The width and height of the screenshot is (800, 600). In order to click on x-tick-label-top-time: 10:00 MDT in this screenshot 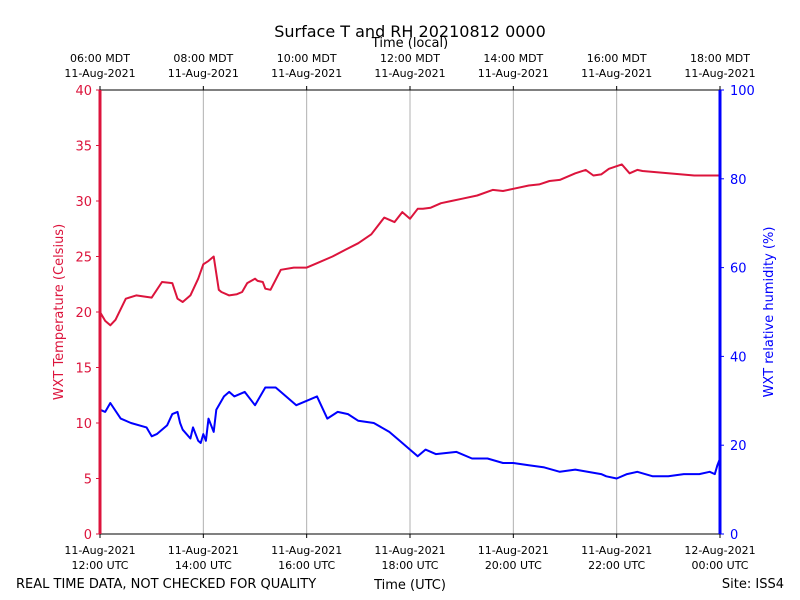, I will do `click(307, 58)`.